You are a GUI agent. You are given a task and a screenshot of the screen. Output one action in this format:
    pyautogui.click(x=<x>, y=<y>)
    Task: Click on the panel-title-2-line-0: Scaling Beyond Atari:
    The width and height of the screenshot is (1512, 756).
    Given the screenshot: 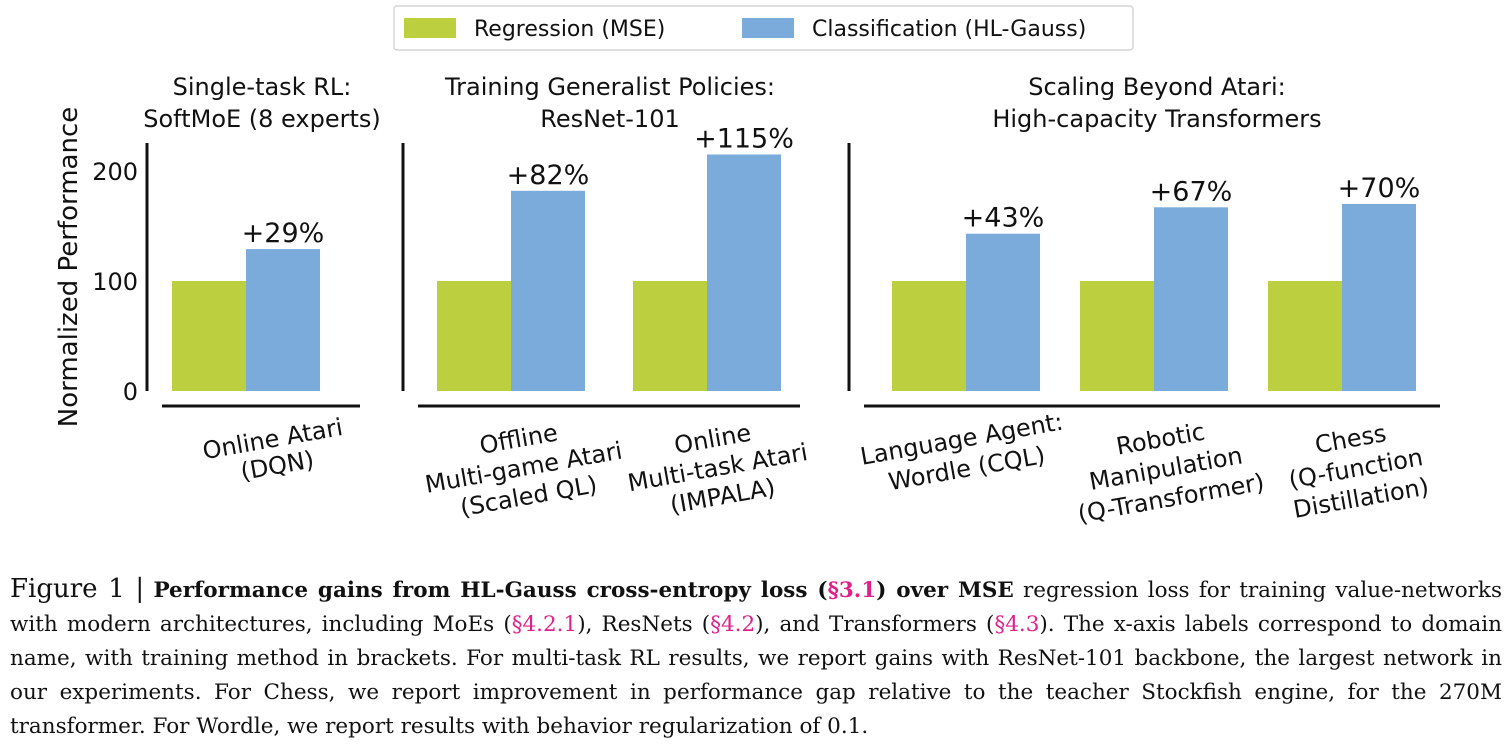 What is the action you would take?
    pyautogui.click(x=1156, y=87)
    